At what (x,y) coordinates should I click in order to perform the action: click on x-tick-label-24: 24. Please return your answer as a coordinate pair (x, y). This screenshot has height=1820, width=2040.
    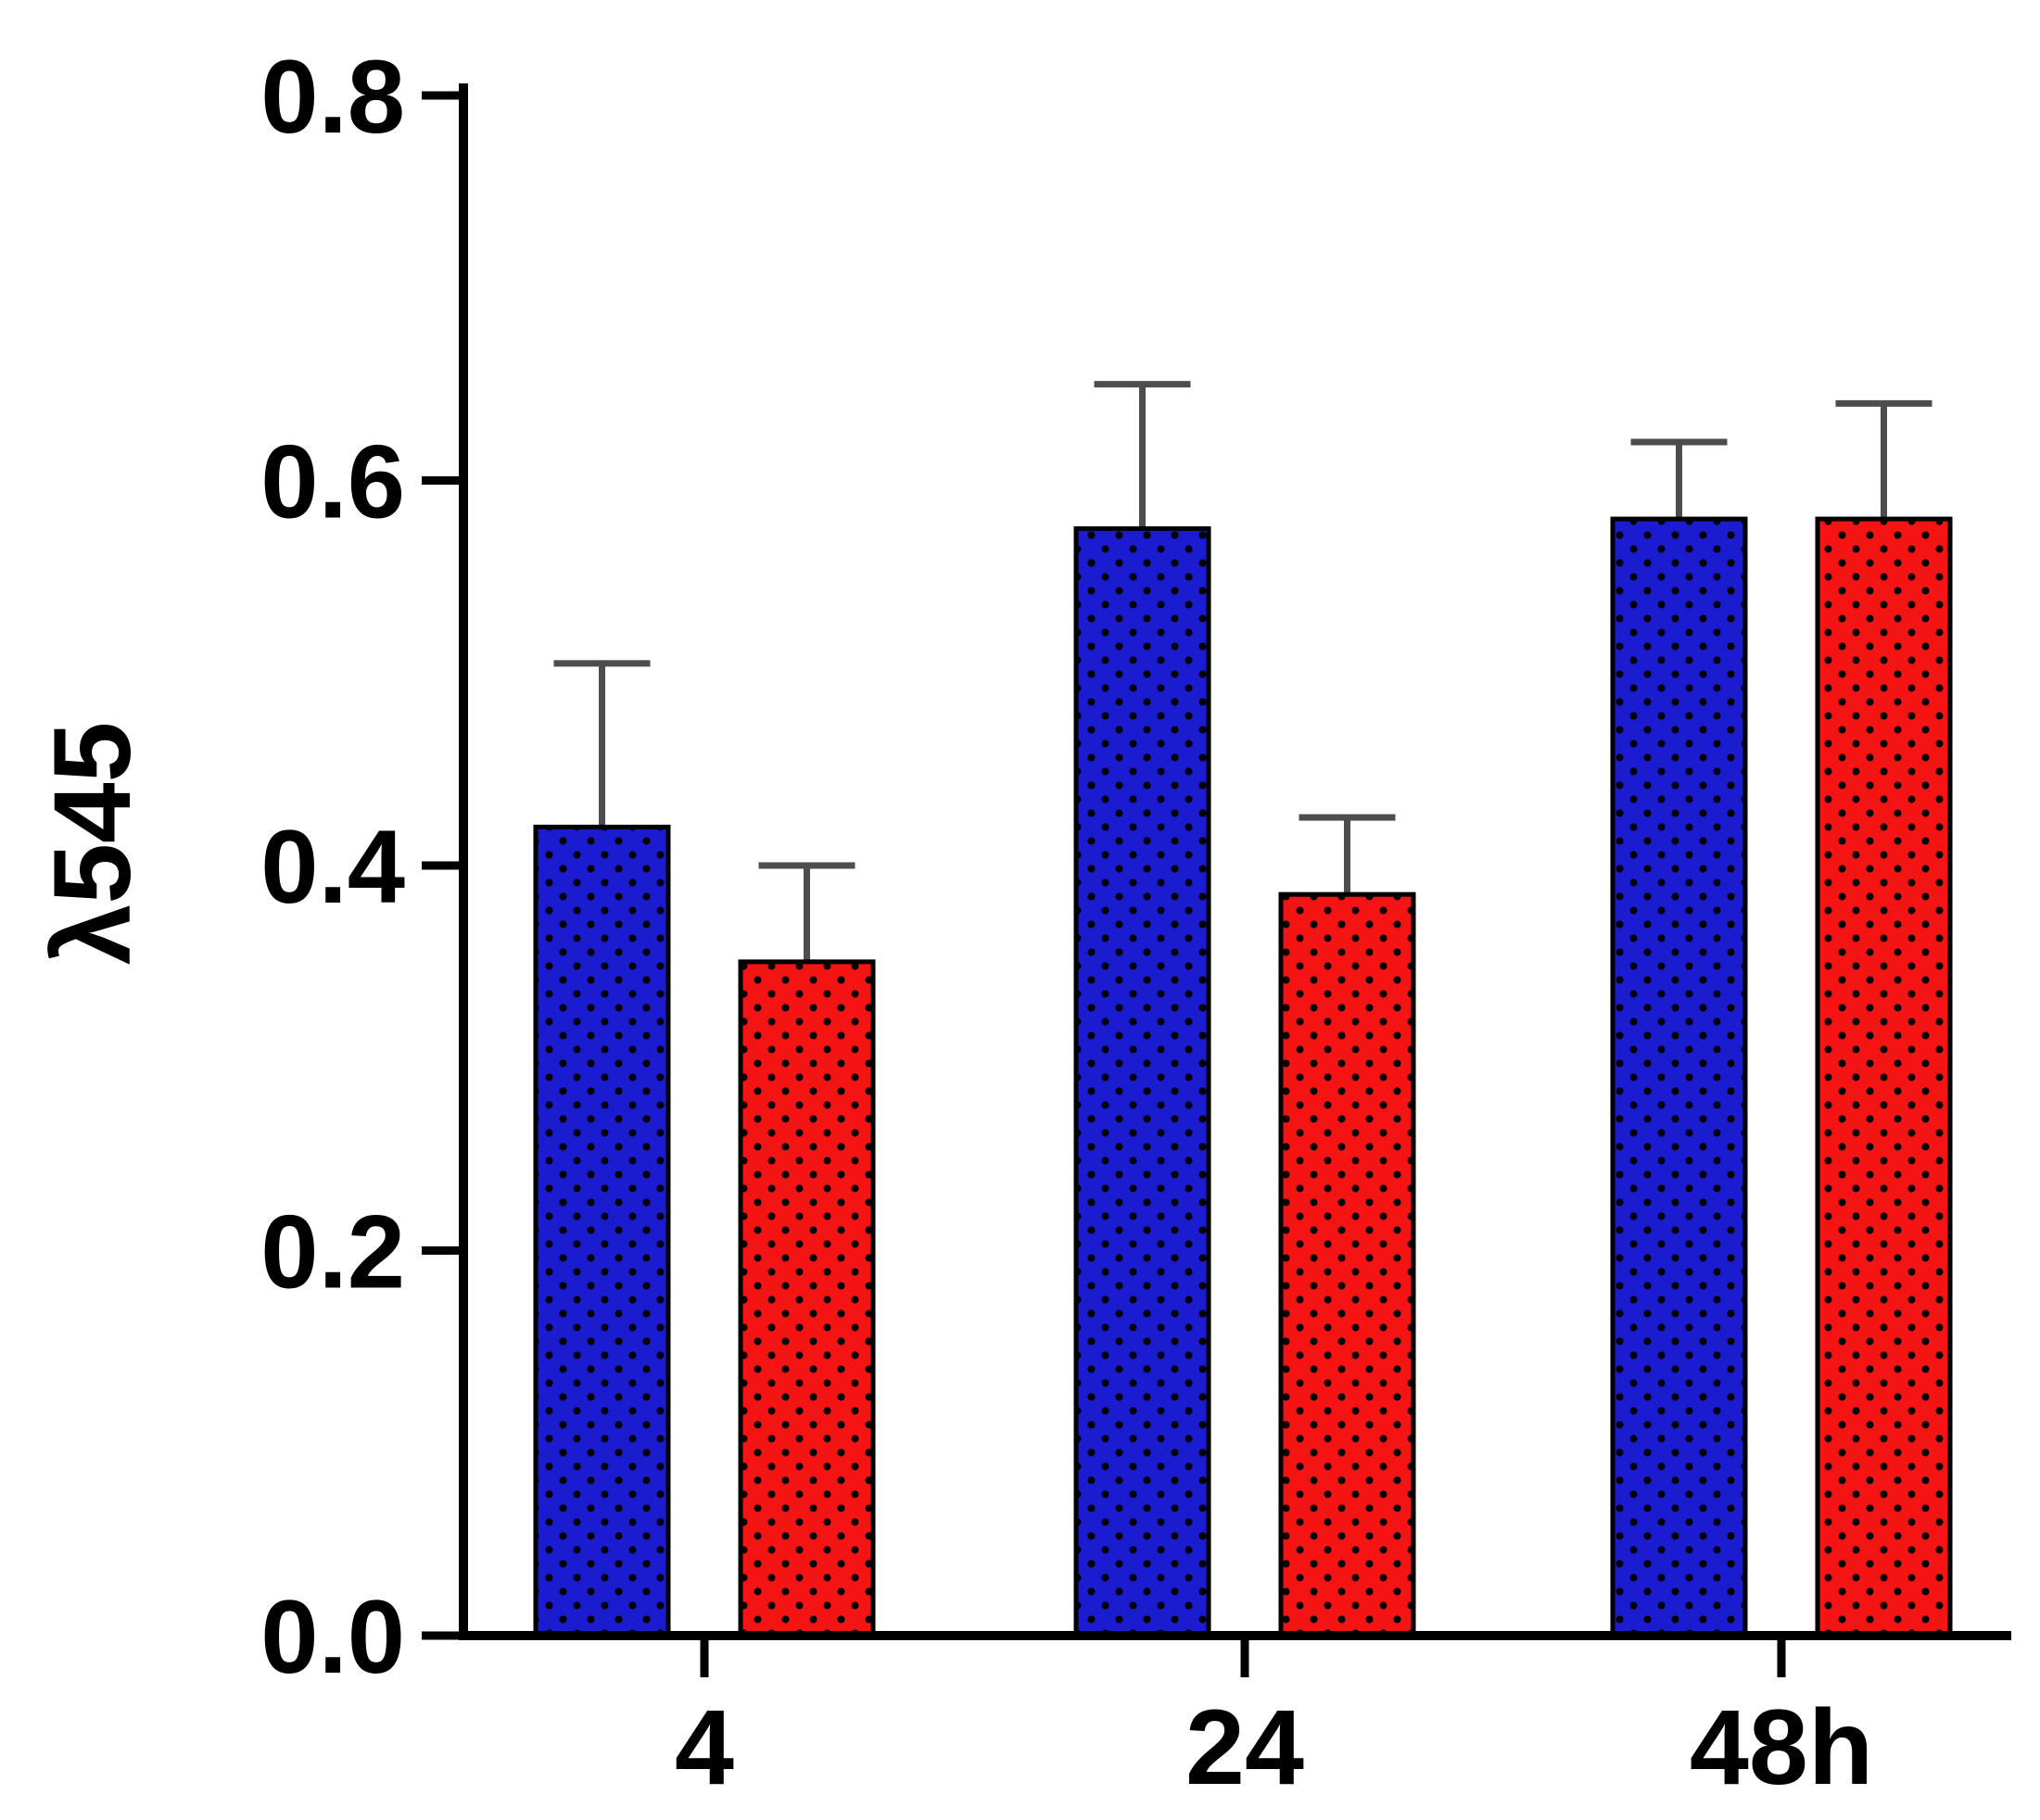
    Looking at the image, I should click on (1244, 1747).